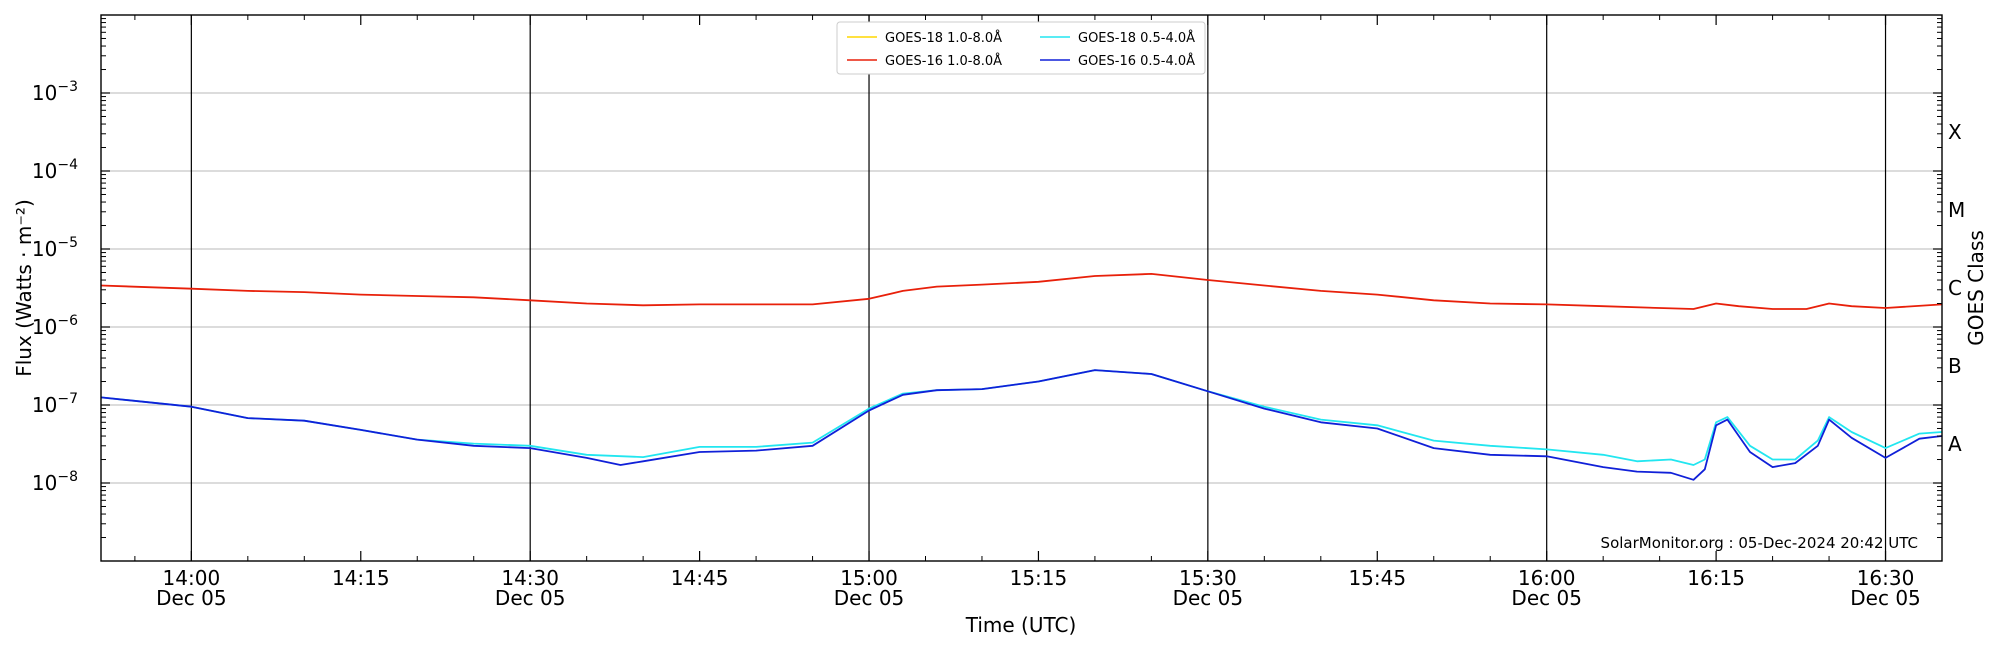  I want to click on x-tick-label: 16:15, so click(1716, 578).